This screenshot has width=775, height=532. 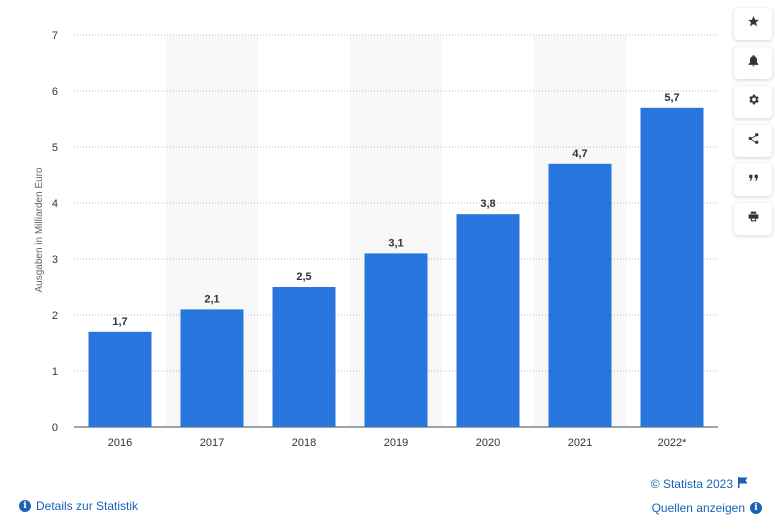 I want to click on print-button, so click(x=753, y=219).